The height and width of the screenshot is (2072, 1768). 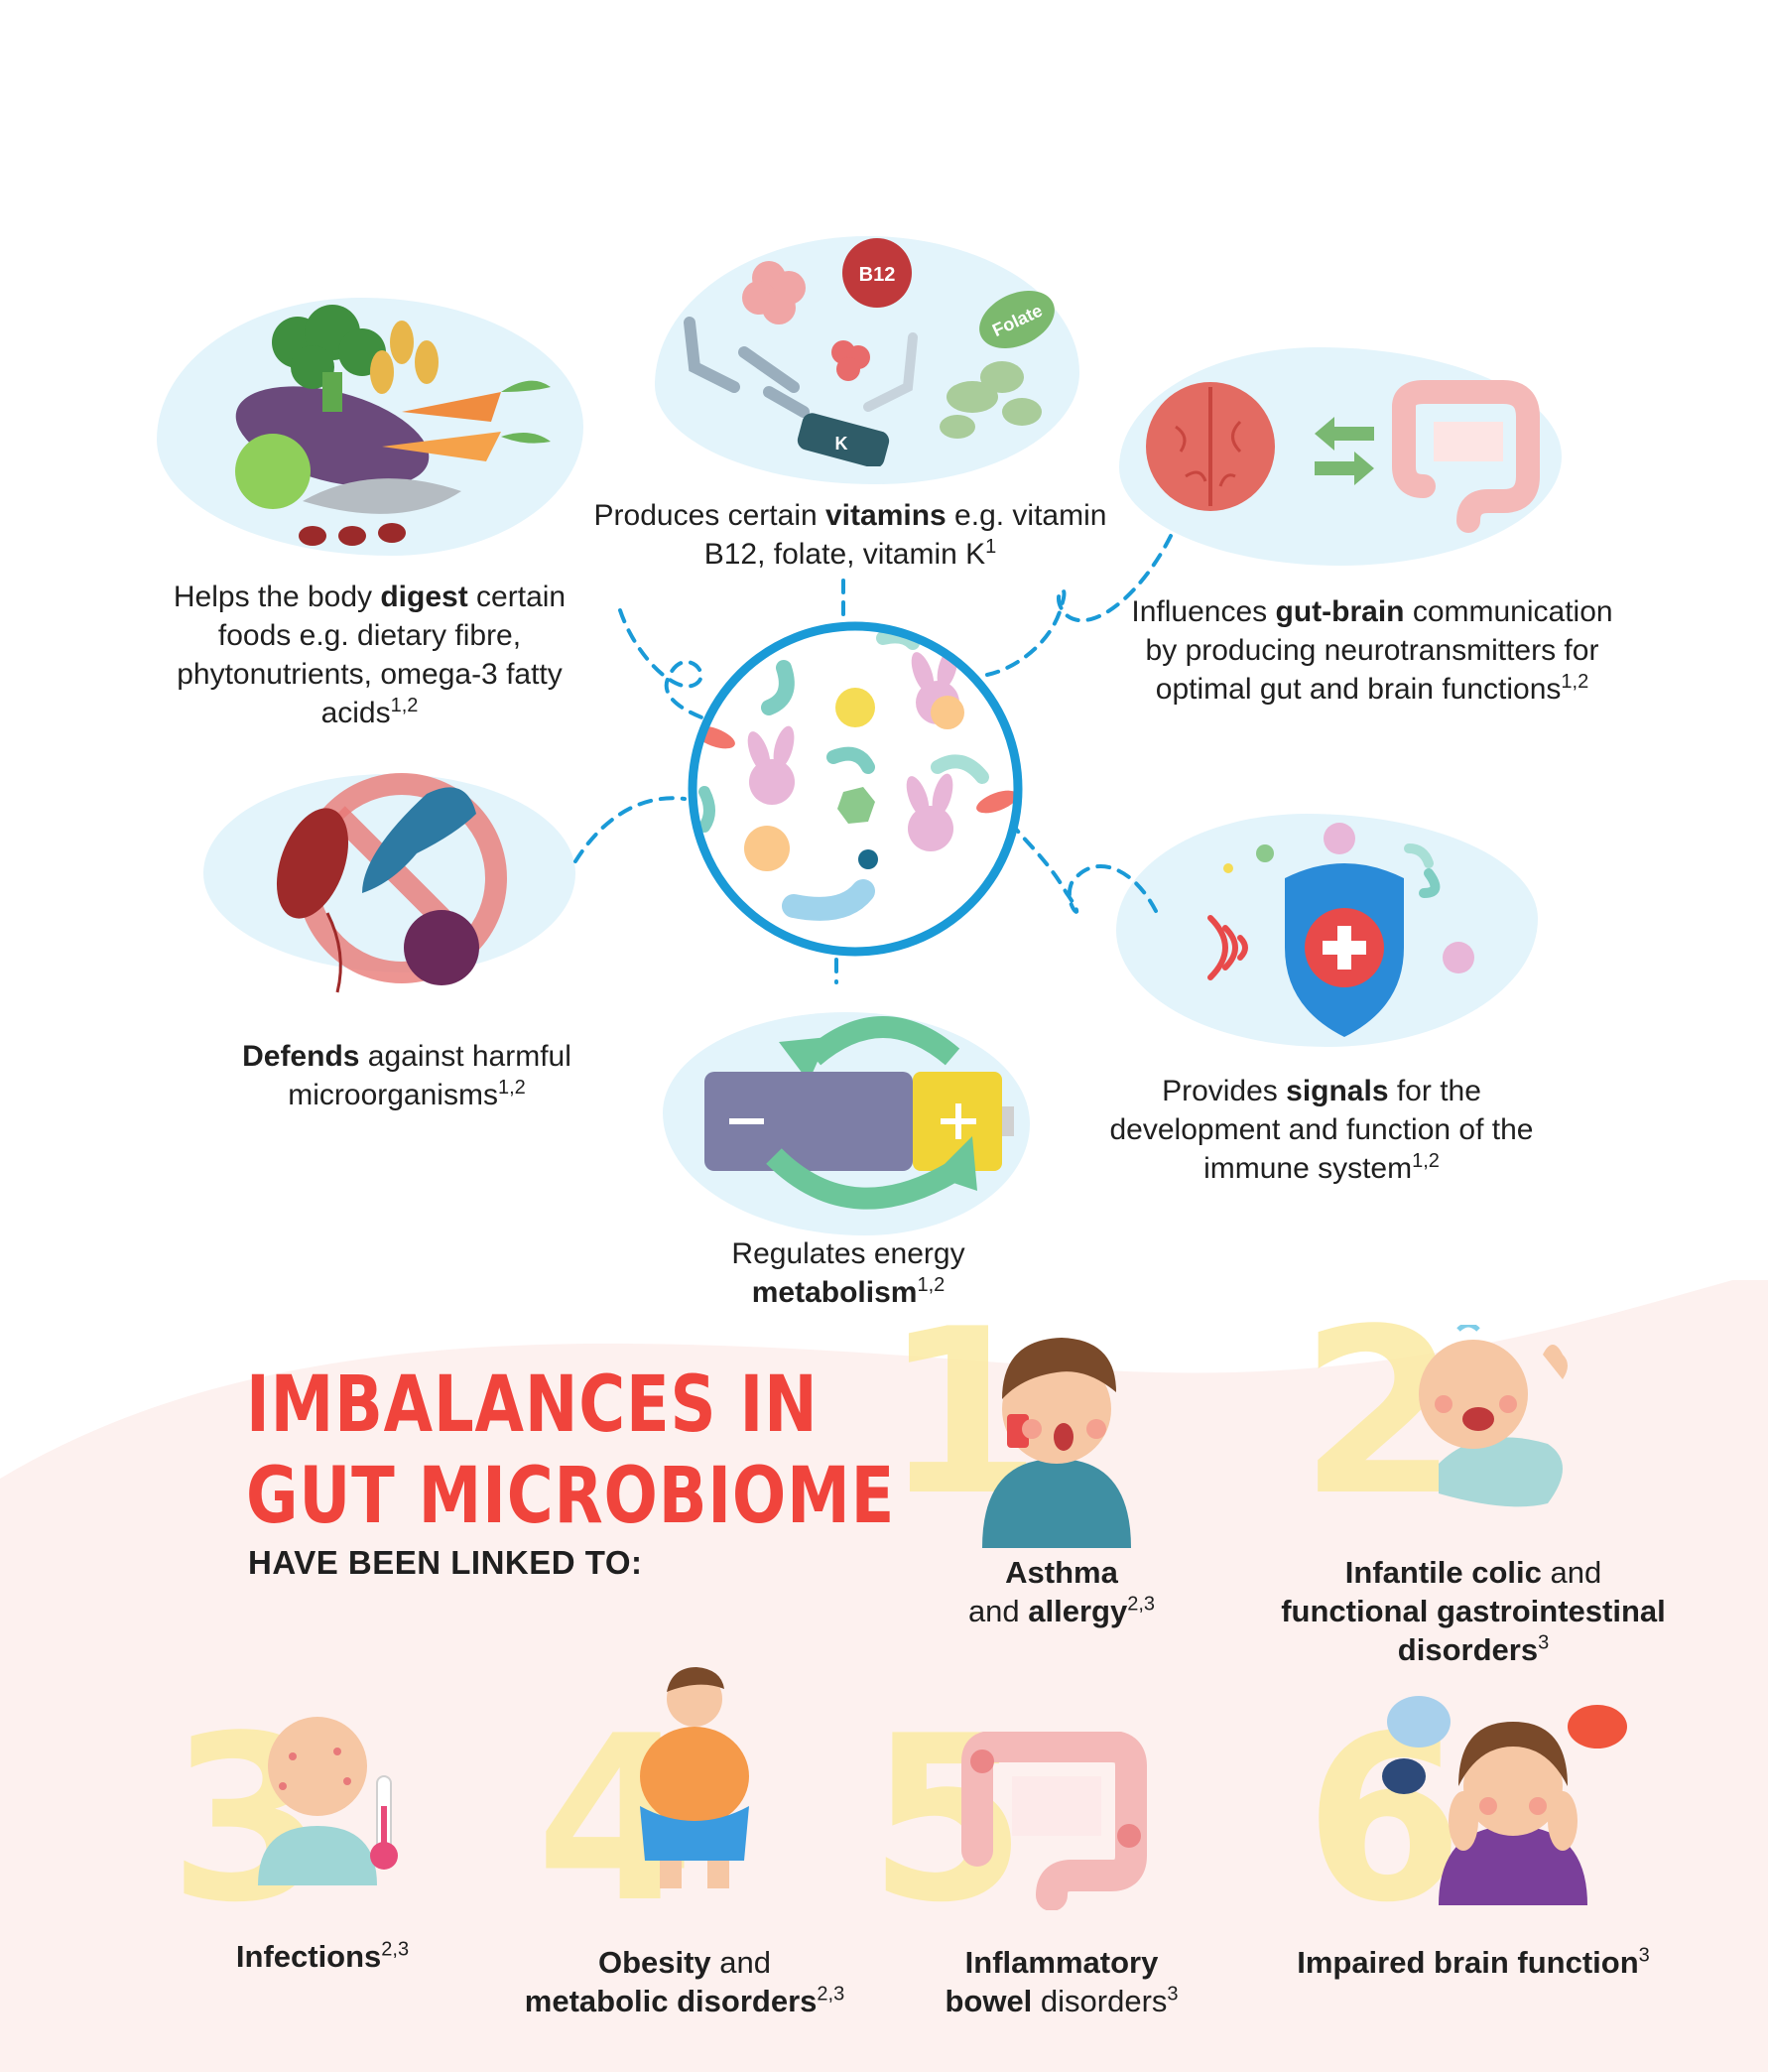 What do you see at coordinates (1340, 930) in the screenshot?
I see `immune-illustration` at bounding box center [1340, 930].